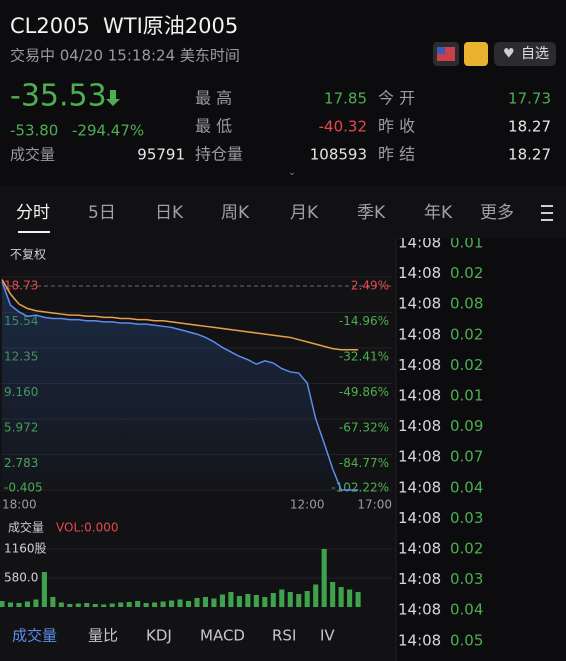 The height and width of the screenshot is (661, 566). Describe the element at coordinates (547, 213) in the screenshot. I see `menu-icon` at that location.